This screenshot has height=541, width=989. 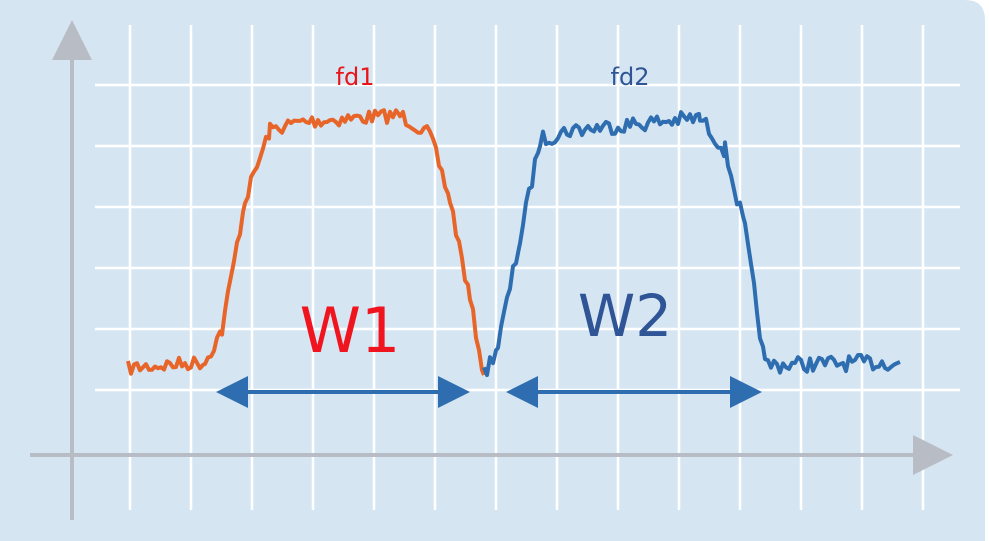 I want to click on signal-label: fd2, so click(x=630, y=77).